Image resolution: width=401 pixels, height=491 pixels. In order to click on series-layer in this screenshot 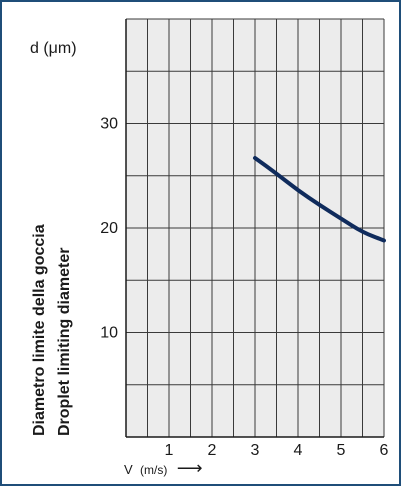, I will do `click(320, 199)`.